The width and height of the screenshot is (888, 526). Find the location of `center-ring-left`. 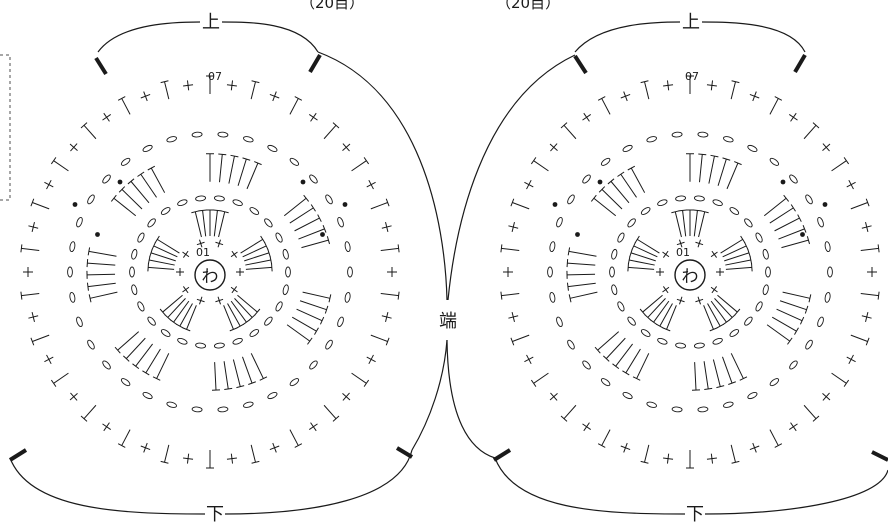

center-ring-left is located at coordinates (210, 275).